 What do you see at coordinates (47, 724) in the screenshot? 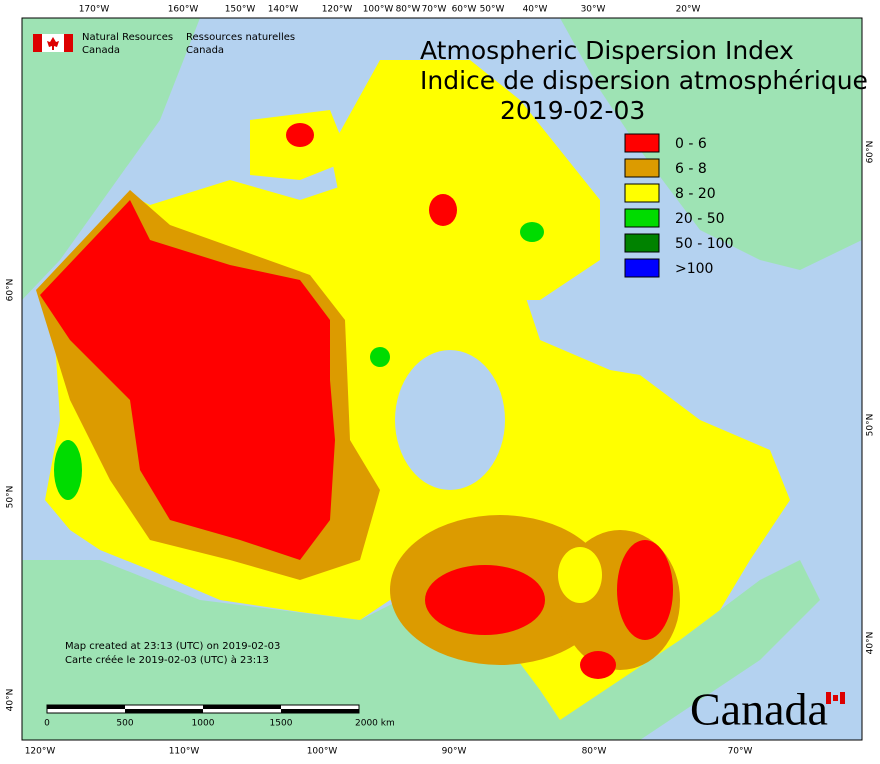
I see `scale-label: 0` at bounding box center [47, 724].